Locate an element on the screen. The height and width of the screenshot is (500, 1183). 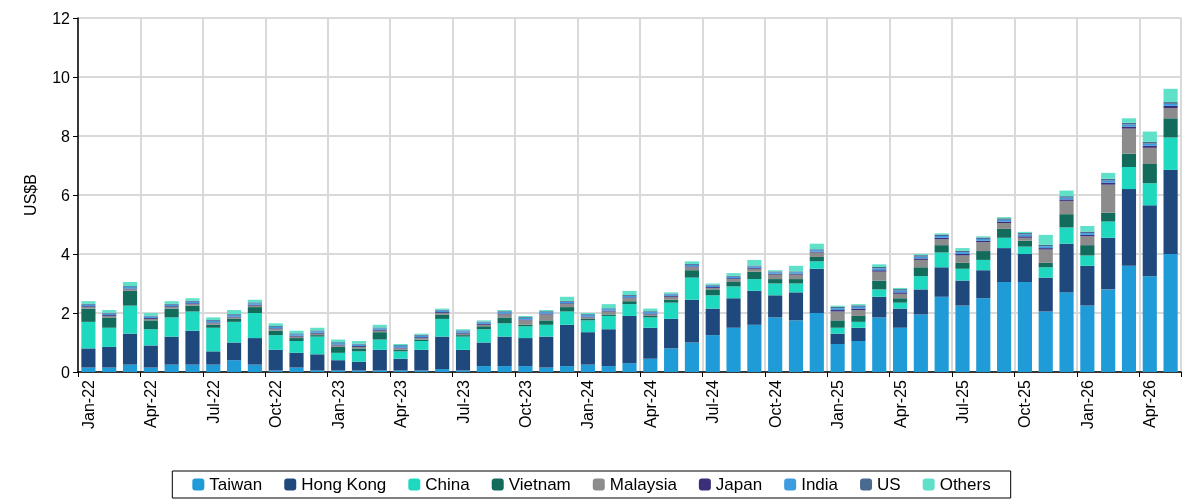
legend-label: Others is located at coordinates (965, 484).